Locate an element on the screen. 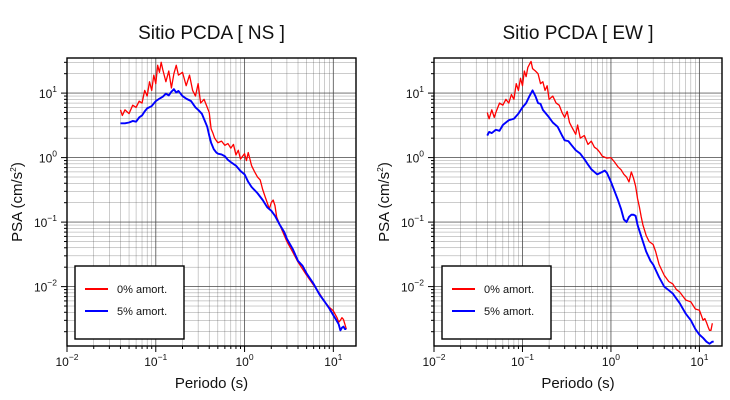  chart-title: Sitio PCDA [ NS ] is located at coordinates (211, 33).